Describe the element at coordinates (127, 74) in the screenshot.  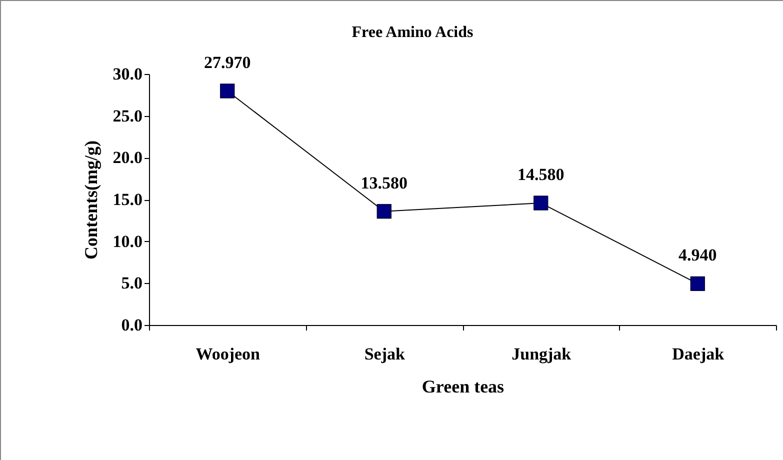
I see `y-tick-label: 30.0` at that location.